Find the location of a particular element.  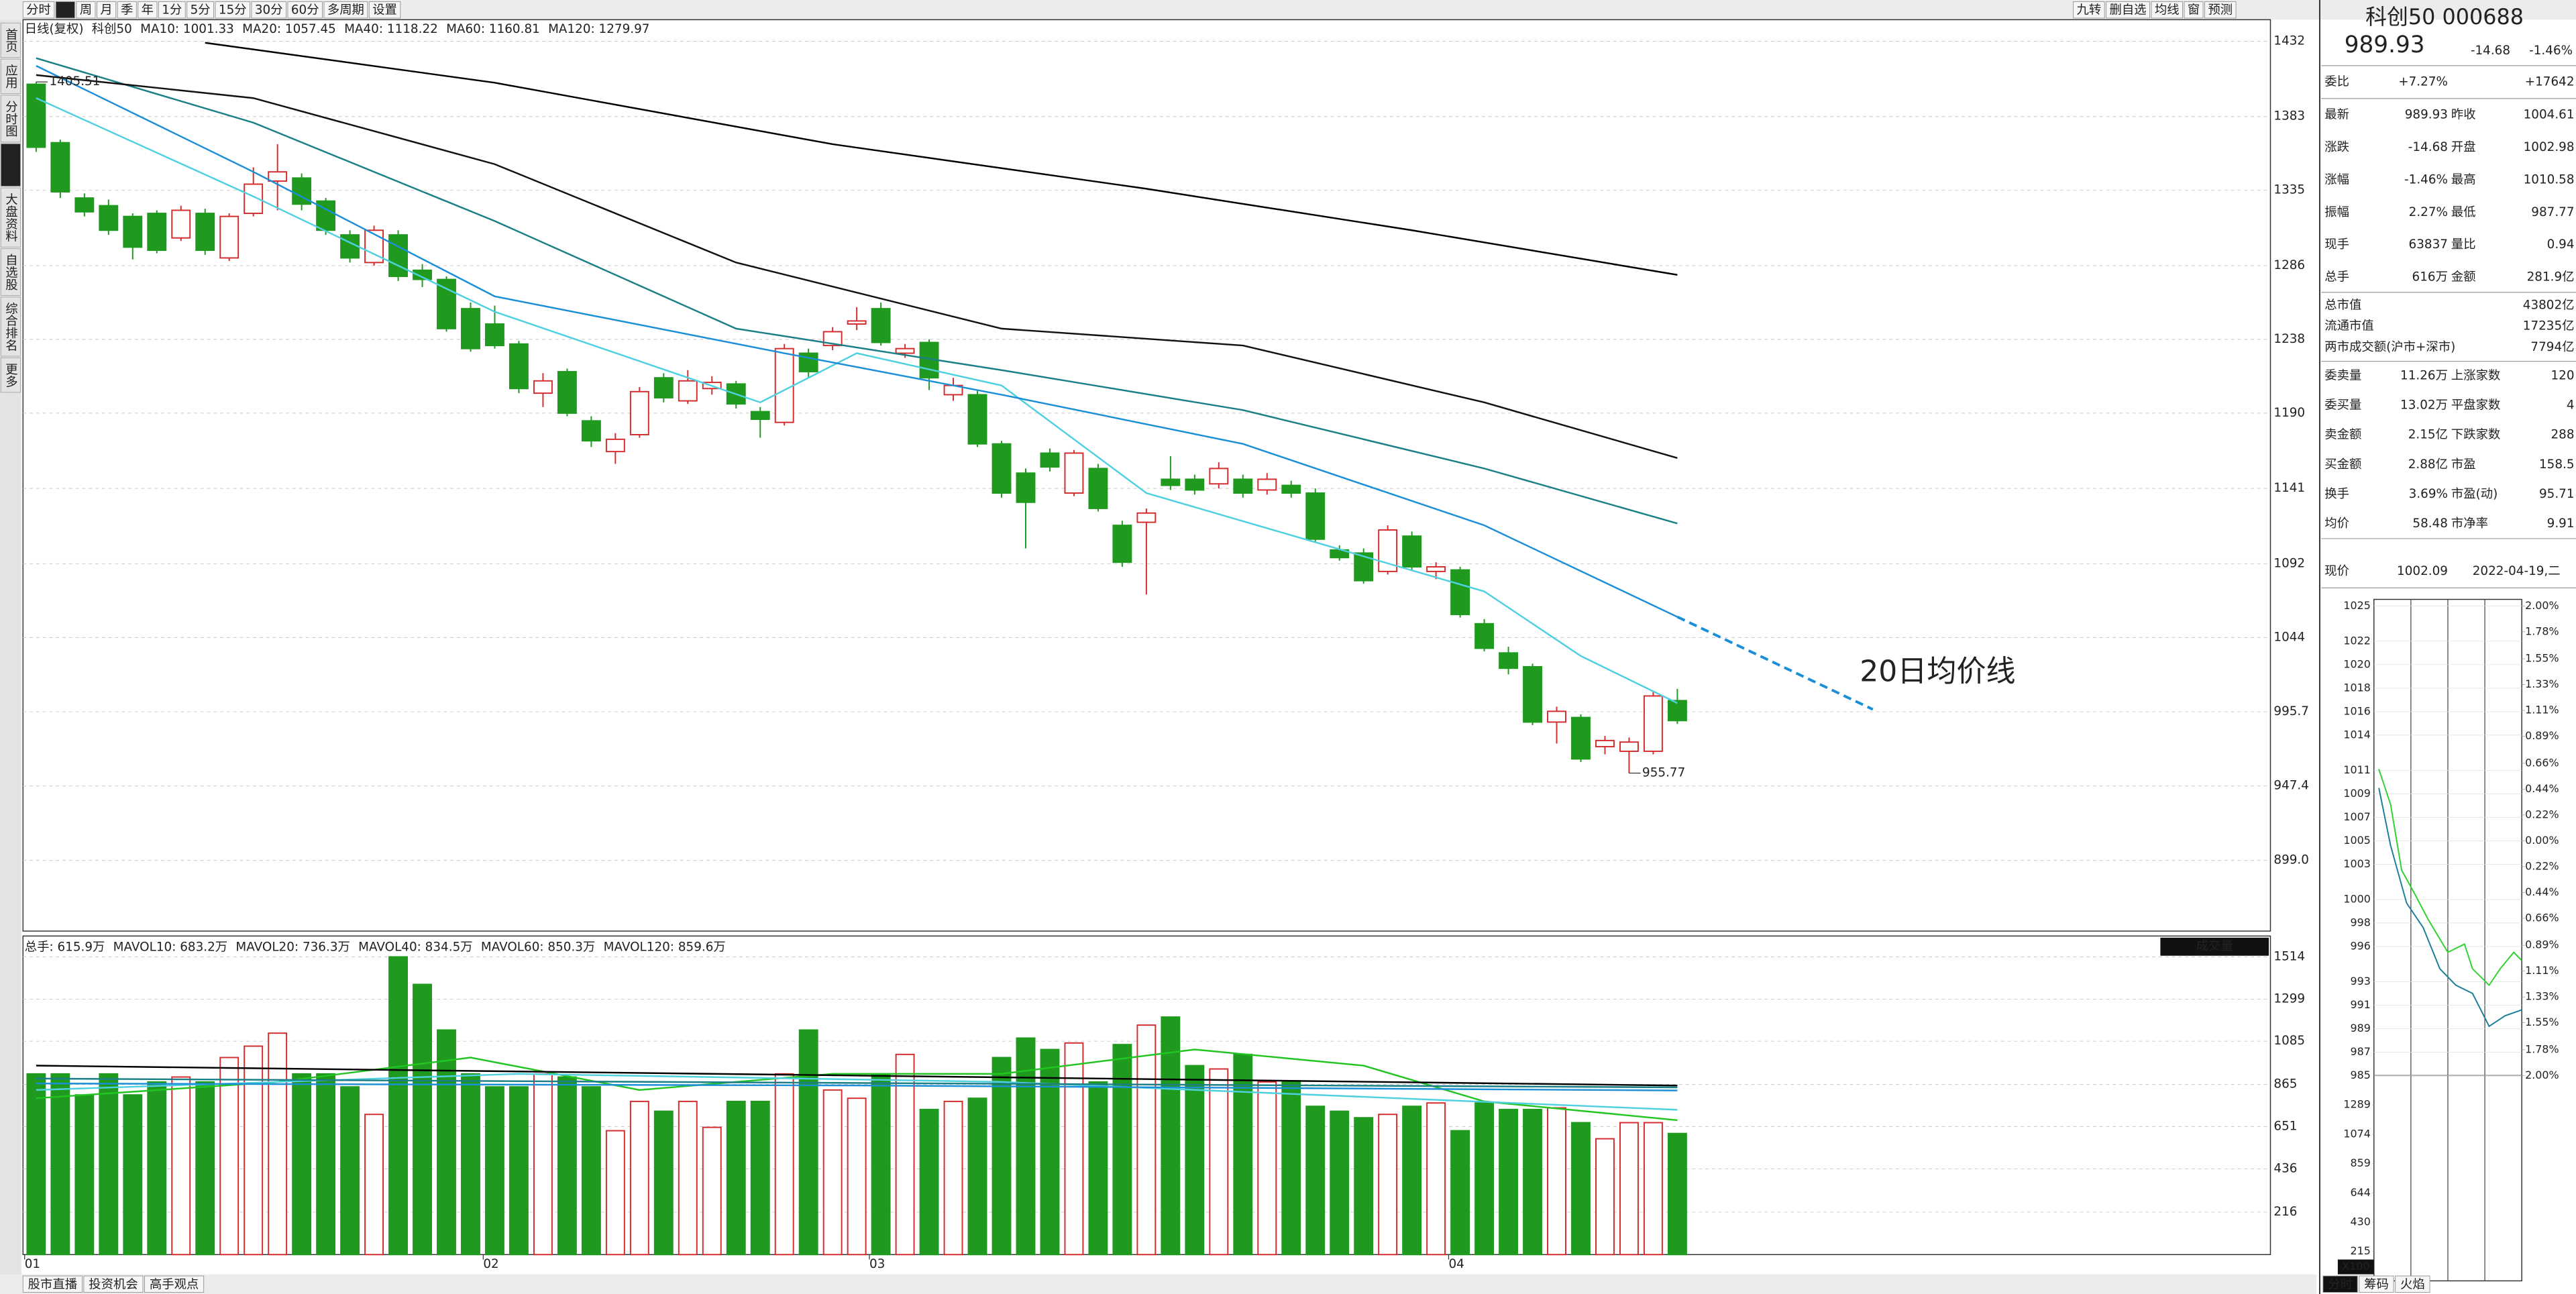

panel-tab-label: 分时 is located at coordinates (2340, 1285).